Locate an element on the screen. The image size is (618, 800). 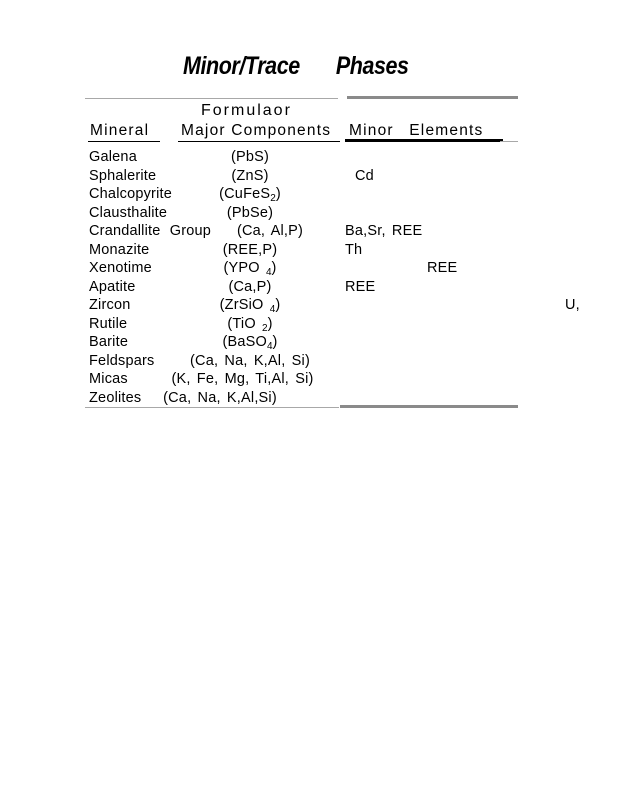
minor-elements-cell: Cd is located at coordinates (364, 175).